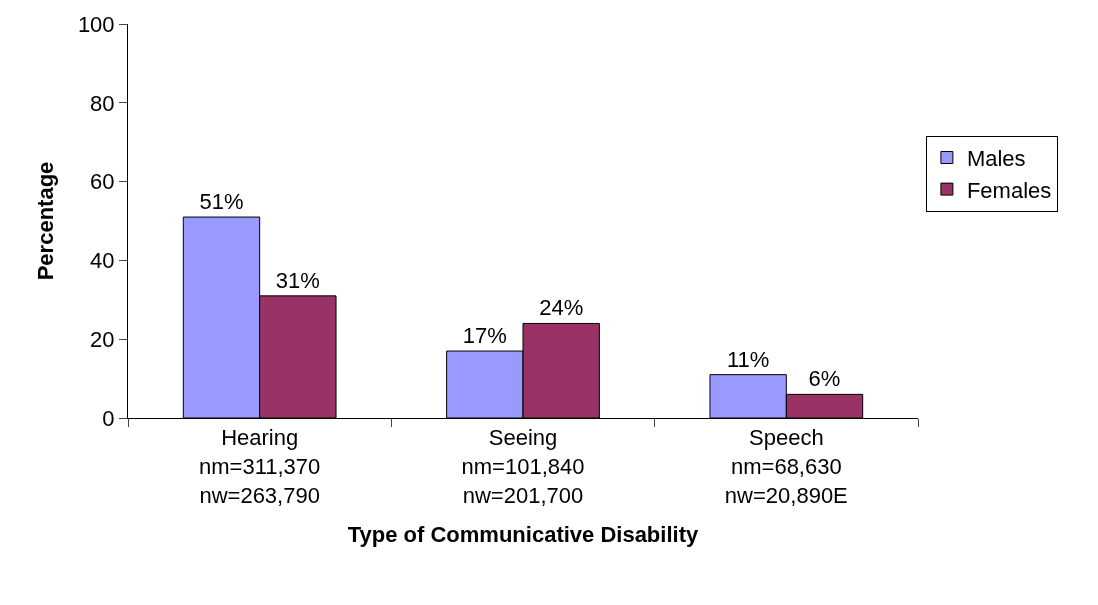 The height and width of the screenshot is (605, 1098). I want to click on data-label: 17%, so click(484, 336).